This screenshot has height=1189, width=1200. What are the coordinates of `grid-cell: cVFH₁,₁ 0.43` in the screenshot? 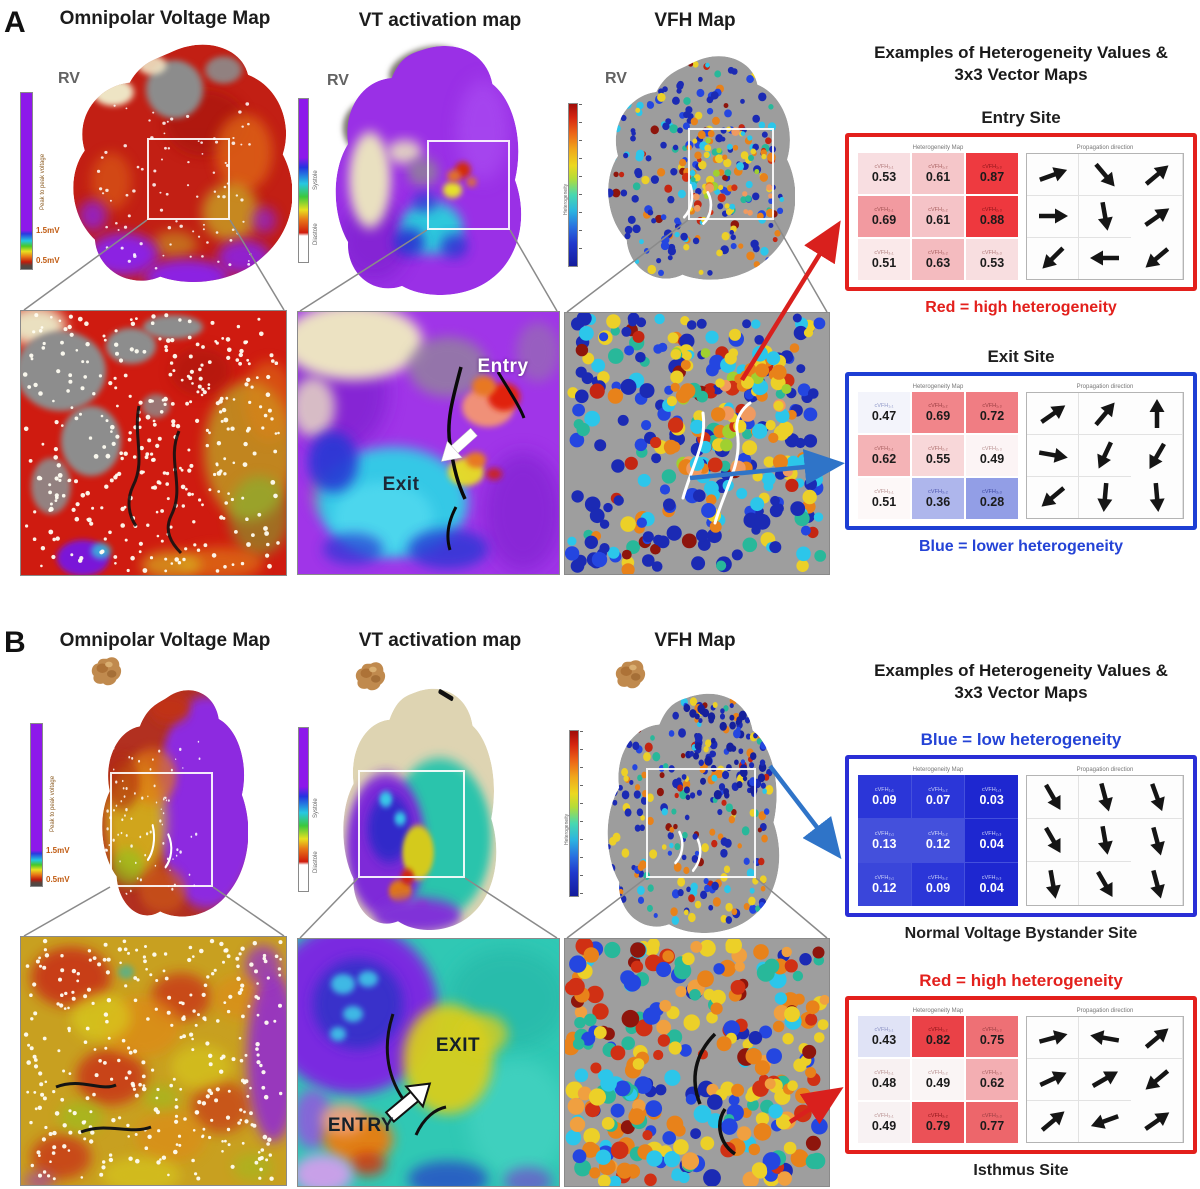 It's located at (884, 1037).